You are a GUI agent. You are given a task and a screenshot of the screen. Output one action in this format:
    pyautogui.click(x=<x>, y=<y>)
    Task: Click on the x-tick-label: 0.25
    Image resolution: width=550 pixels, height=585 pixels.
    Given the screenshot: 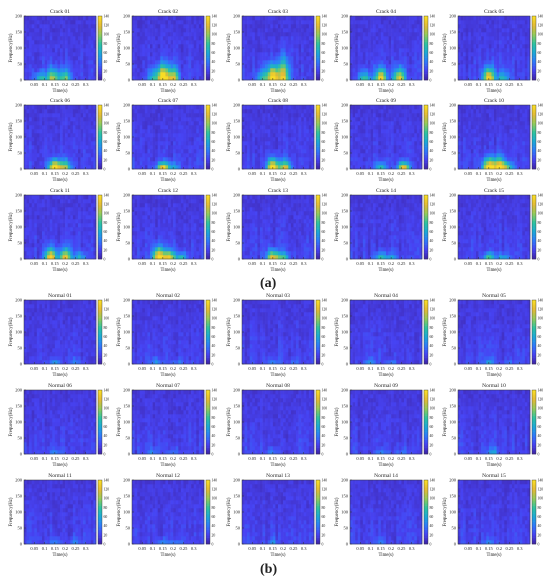 What is the action you would take?
    pyautogui.click(x=75, y=173)
    